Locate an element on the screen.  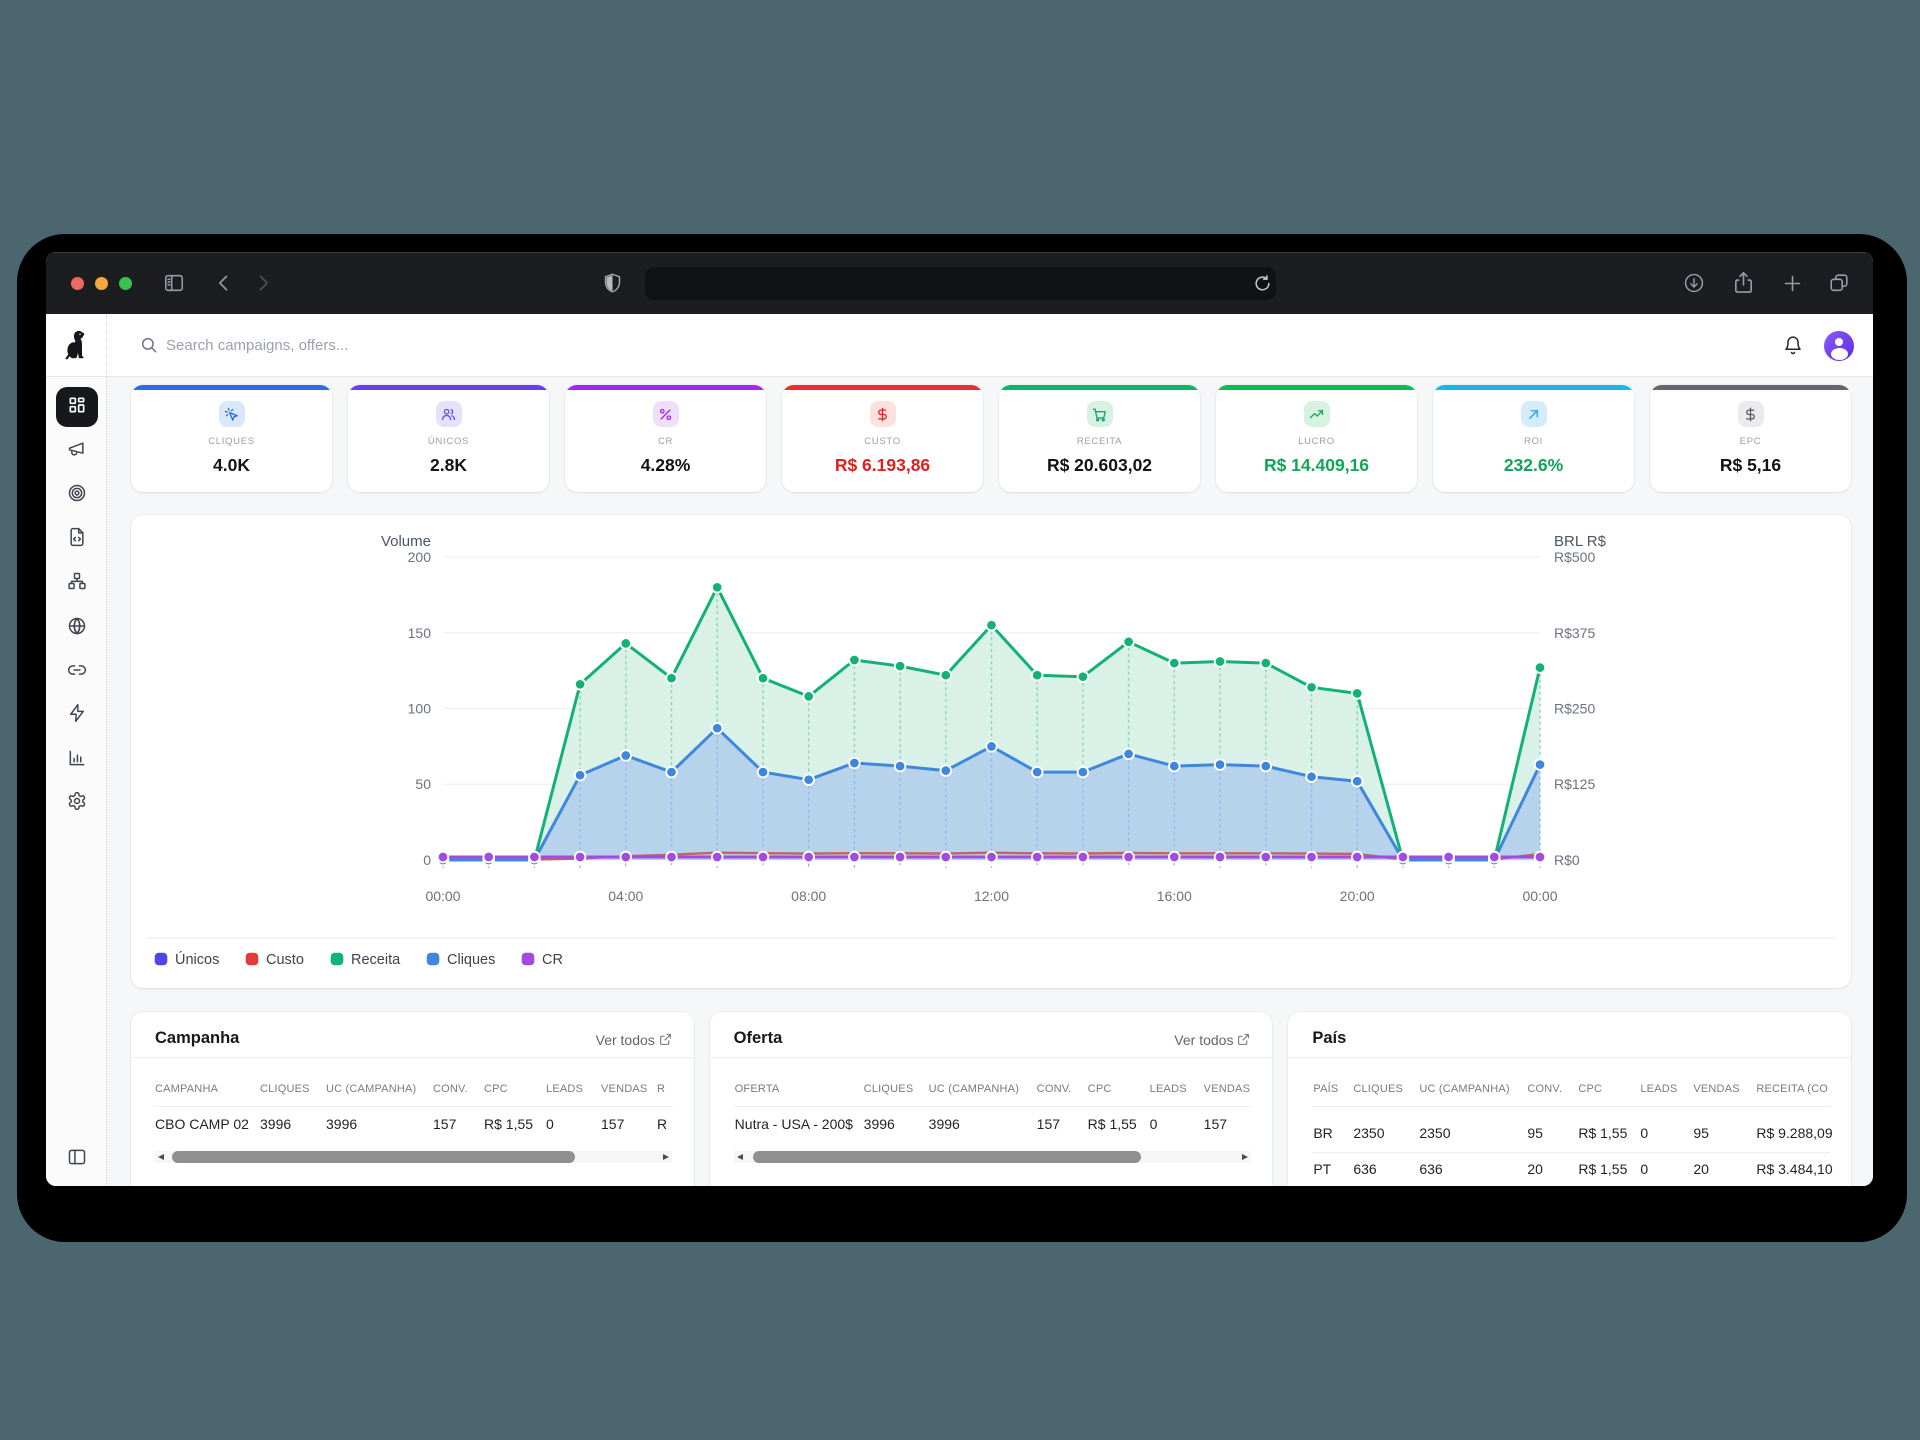
svg-text: 100 is located at coordinates (420, 709).